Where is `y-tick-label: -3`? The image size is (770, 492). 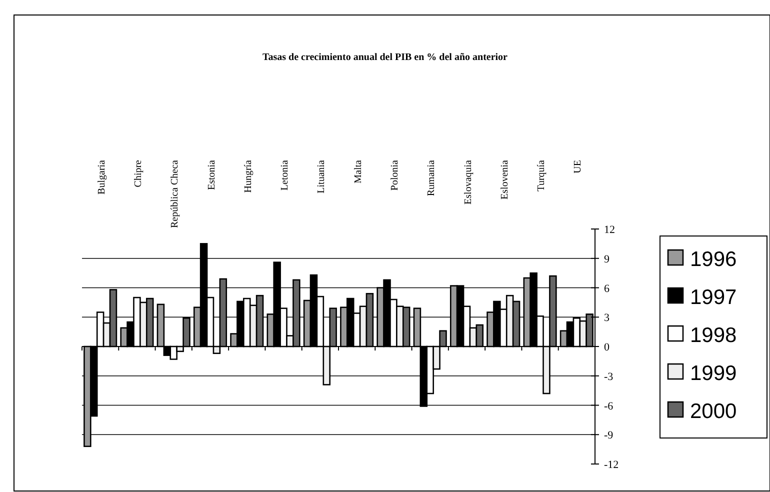
y-tick-label: -3 is located at coordinates (609, 376).